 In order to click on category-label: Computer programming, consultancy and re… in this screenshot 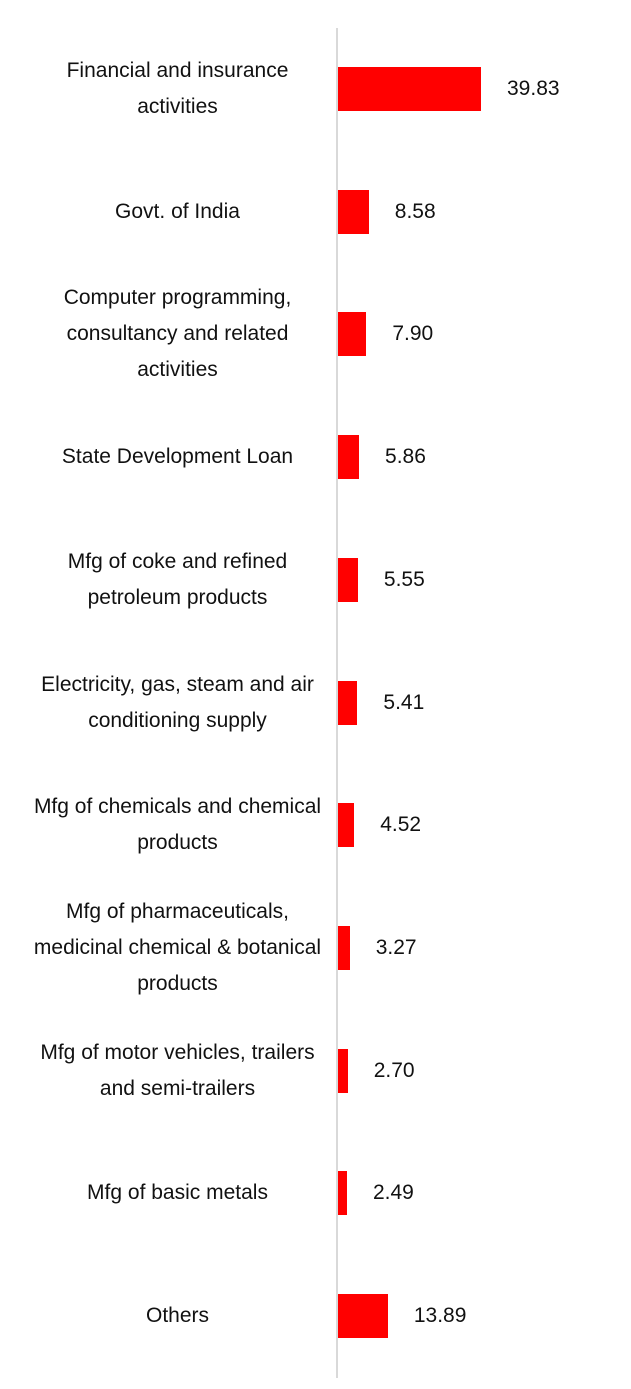, I will do `click(177, 334)`.